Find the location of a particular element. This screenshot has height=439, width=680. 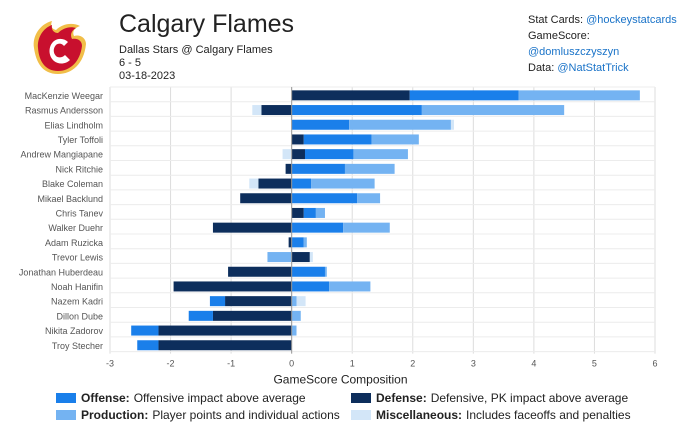

flames-logo-icon is located at coordinates (59, 47).